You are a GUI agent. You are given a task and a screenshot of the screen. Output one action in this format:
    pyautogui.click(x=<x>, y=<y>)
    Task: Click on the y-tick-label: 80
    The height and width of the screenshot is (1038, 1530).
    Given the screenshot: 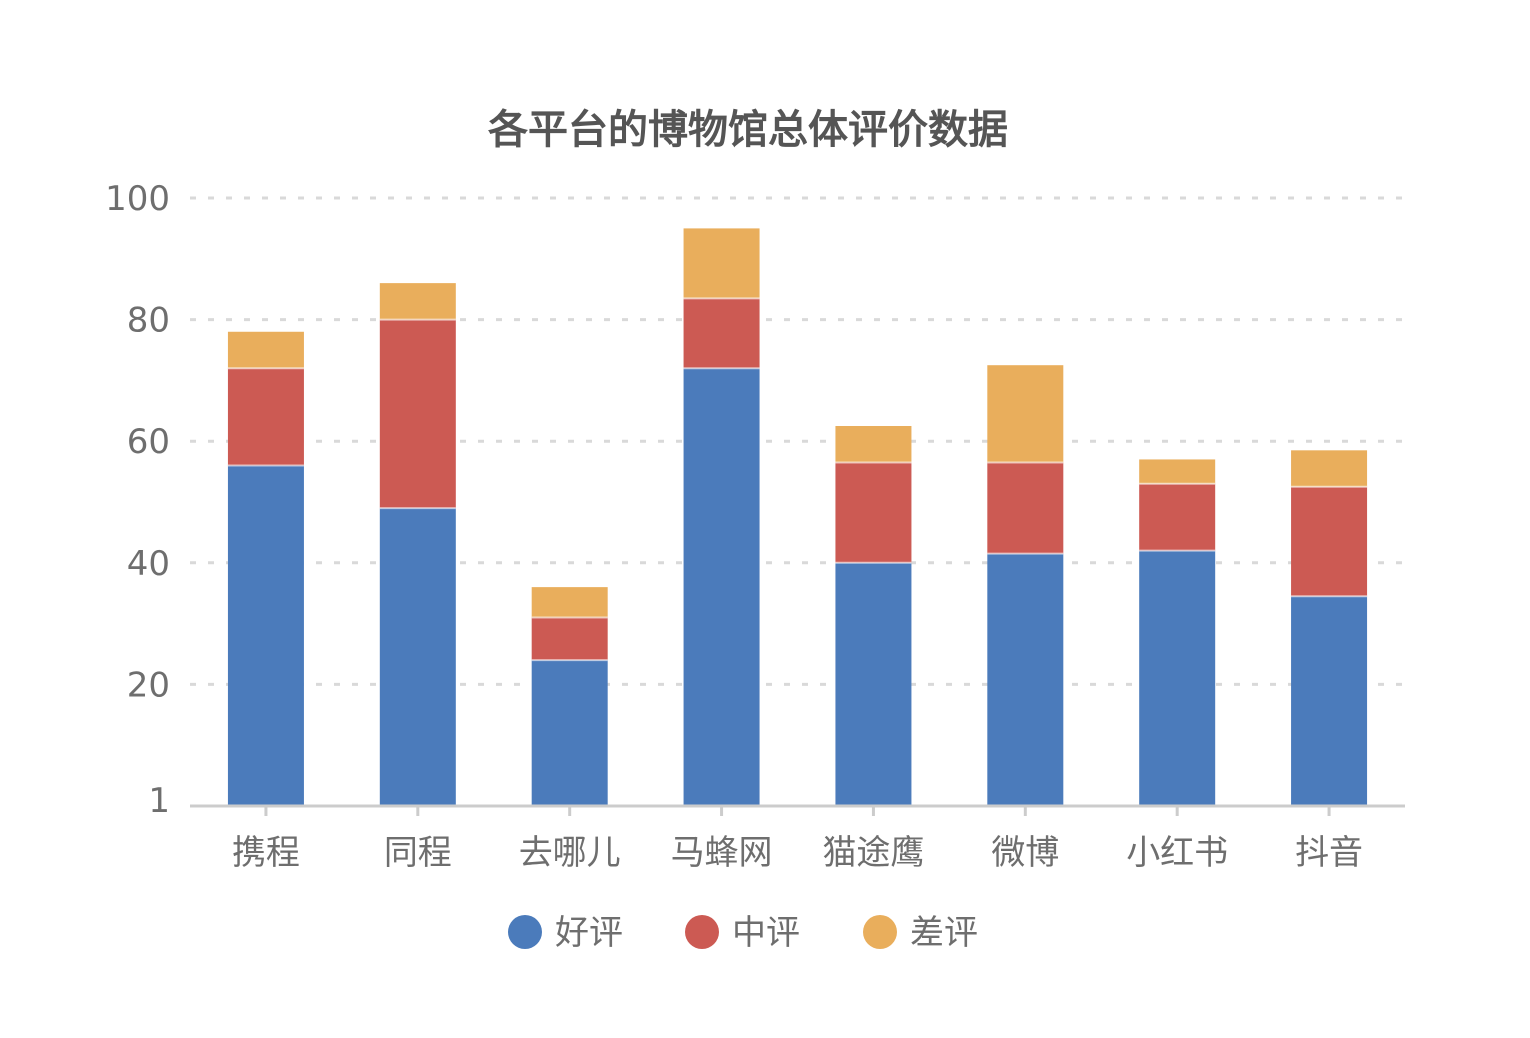 What is the action you would take?
    pyautogui.click(x=148, y=321)
    